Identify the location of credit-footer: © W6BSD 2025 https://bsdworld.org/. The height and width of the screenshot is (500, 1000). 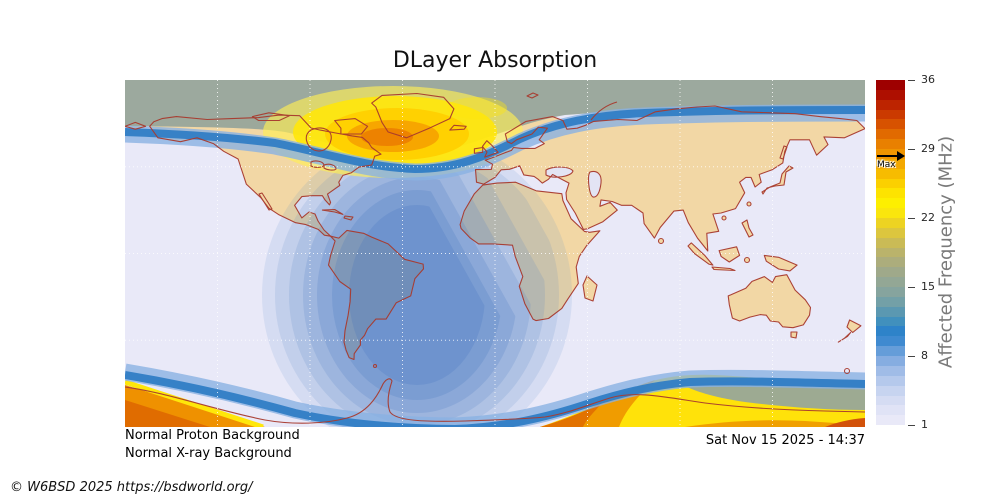
(131, 487).